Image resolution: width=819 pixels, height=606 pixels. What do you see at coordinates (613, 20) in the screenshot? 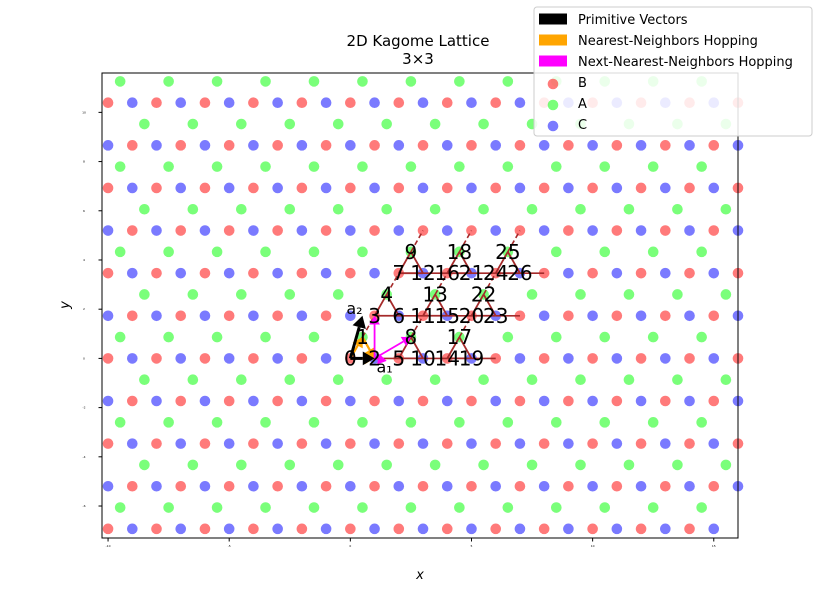
I see `legend-item: Primitive Vectors` at bounding box center [613, 20].